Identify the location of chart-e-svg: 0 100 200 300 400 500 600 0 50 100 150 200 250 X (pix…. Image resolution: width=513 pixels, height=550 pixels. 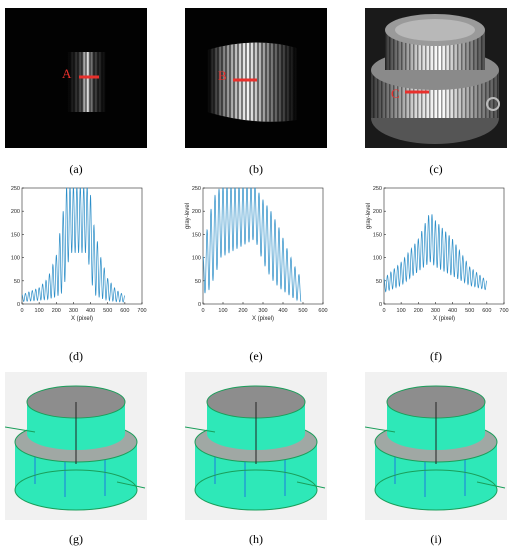
(256, 254).